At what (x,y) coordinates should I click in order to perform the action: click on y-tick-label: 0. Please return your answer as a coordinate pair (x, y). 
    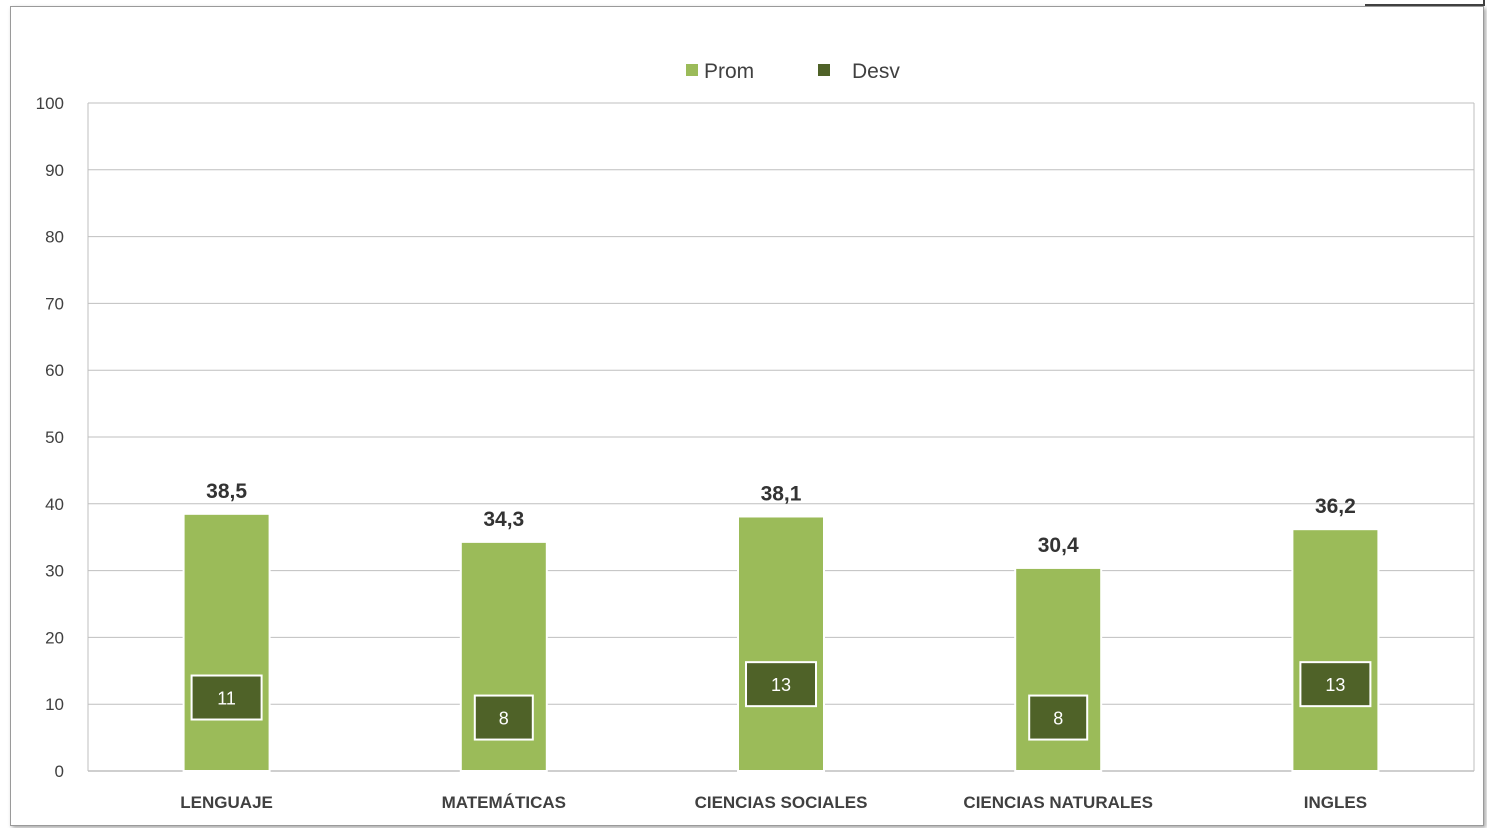
    Looking at the image, I should click on (59, 771).